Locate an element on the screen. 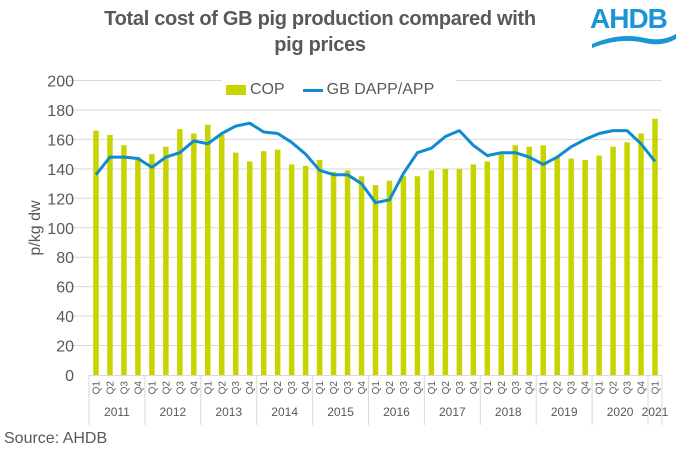 This screenshot has height=454, width=681. y-tick-label: 80 is located at coordinates (65, 258).